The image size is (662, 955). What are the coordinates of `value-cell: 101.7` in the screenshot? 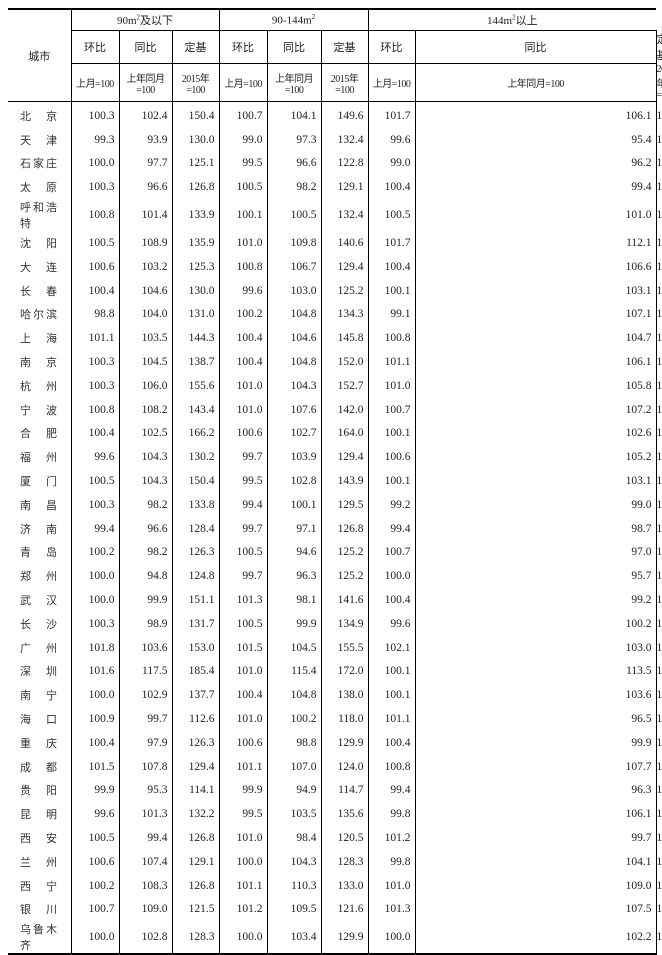 It's located at (391, 114).